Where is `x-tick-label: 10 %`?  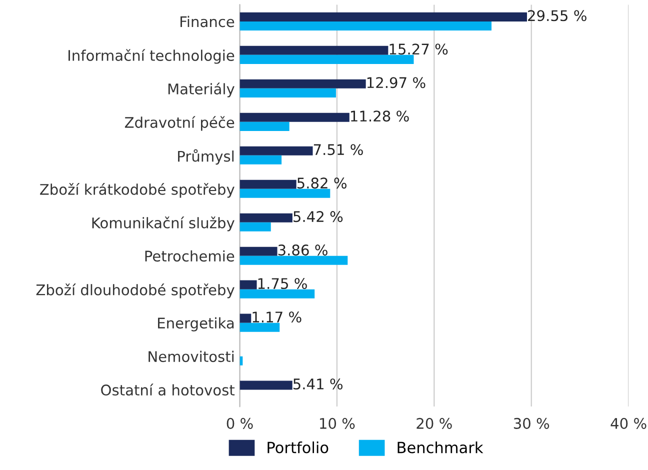 x-tick-label: 10 % is located at coordinates (337, 423).